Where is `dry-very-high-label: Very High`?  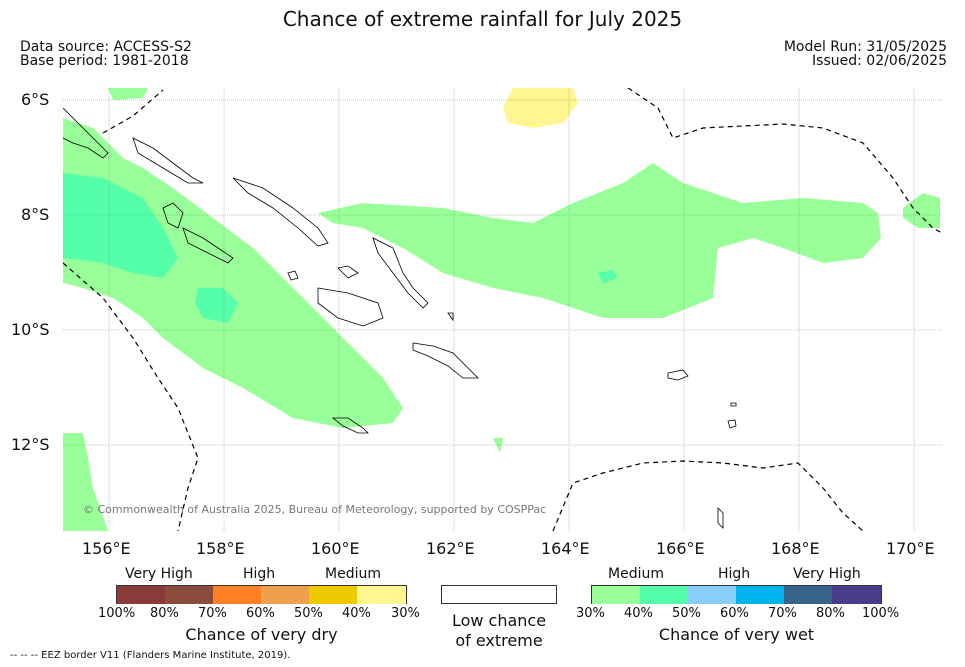
dry-very-high-label: Very High is located at coordinates (159, 574).